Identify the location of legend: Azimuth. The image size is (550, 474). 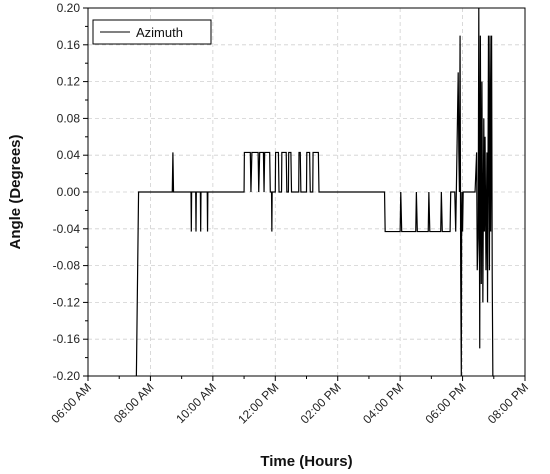
(152, 32).